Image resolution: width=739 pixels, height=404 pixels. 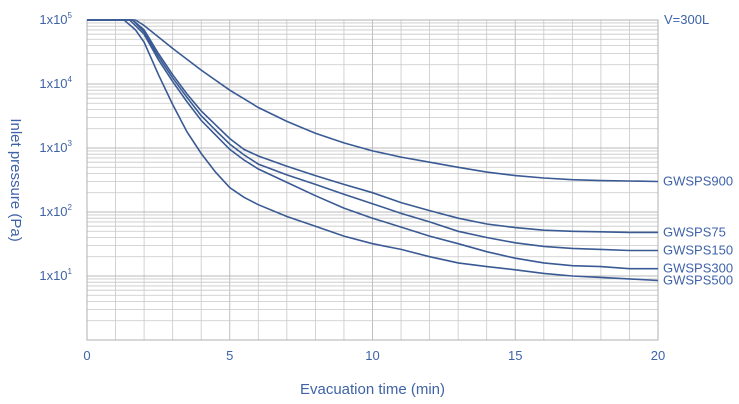 I want to click on x-tick-labels: 0 5 10 15 20, so click(x=374, y=355).